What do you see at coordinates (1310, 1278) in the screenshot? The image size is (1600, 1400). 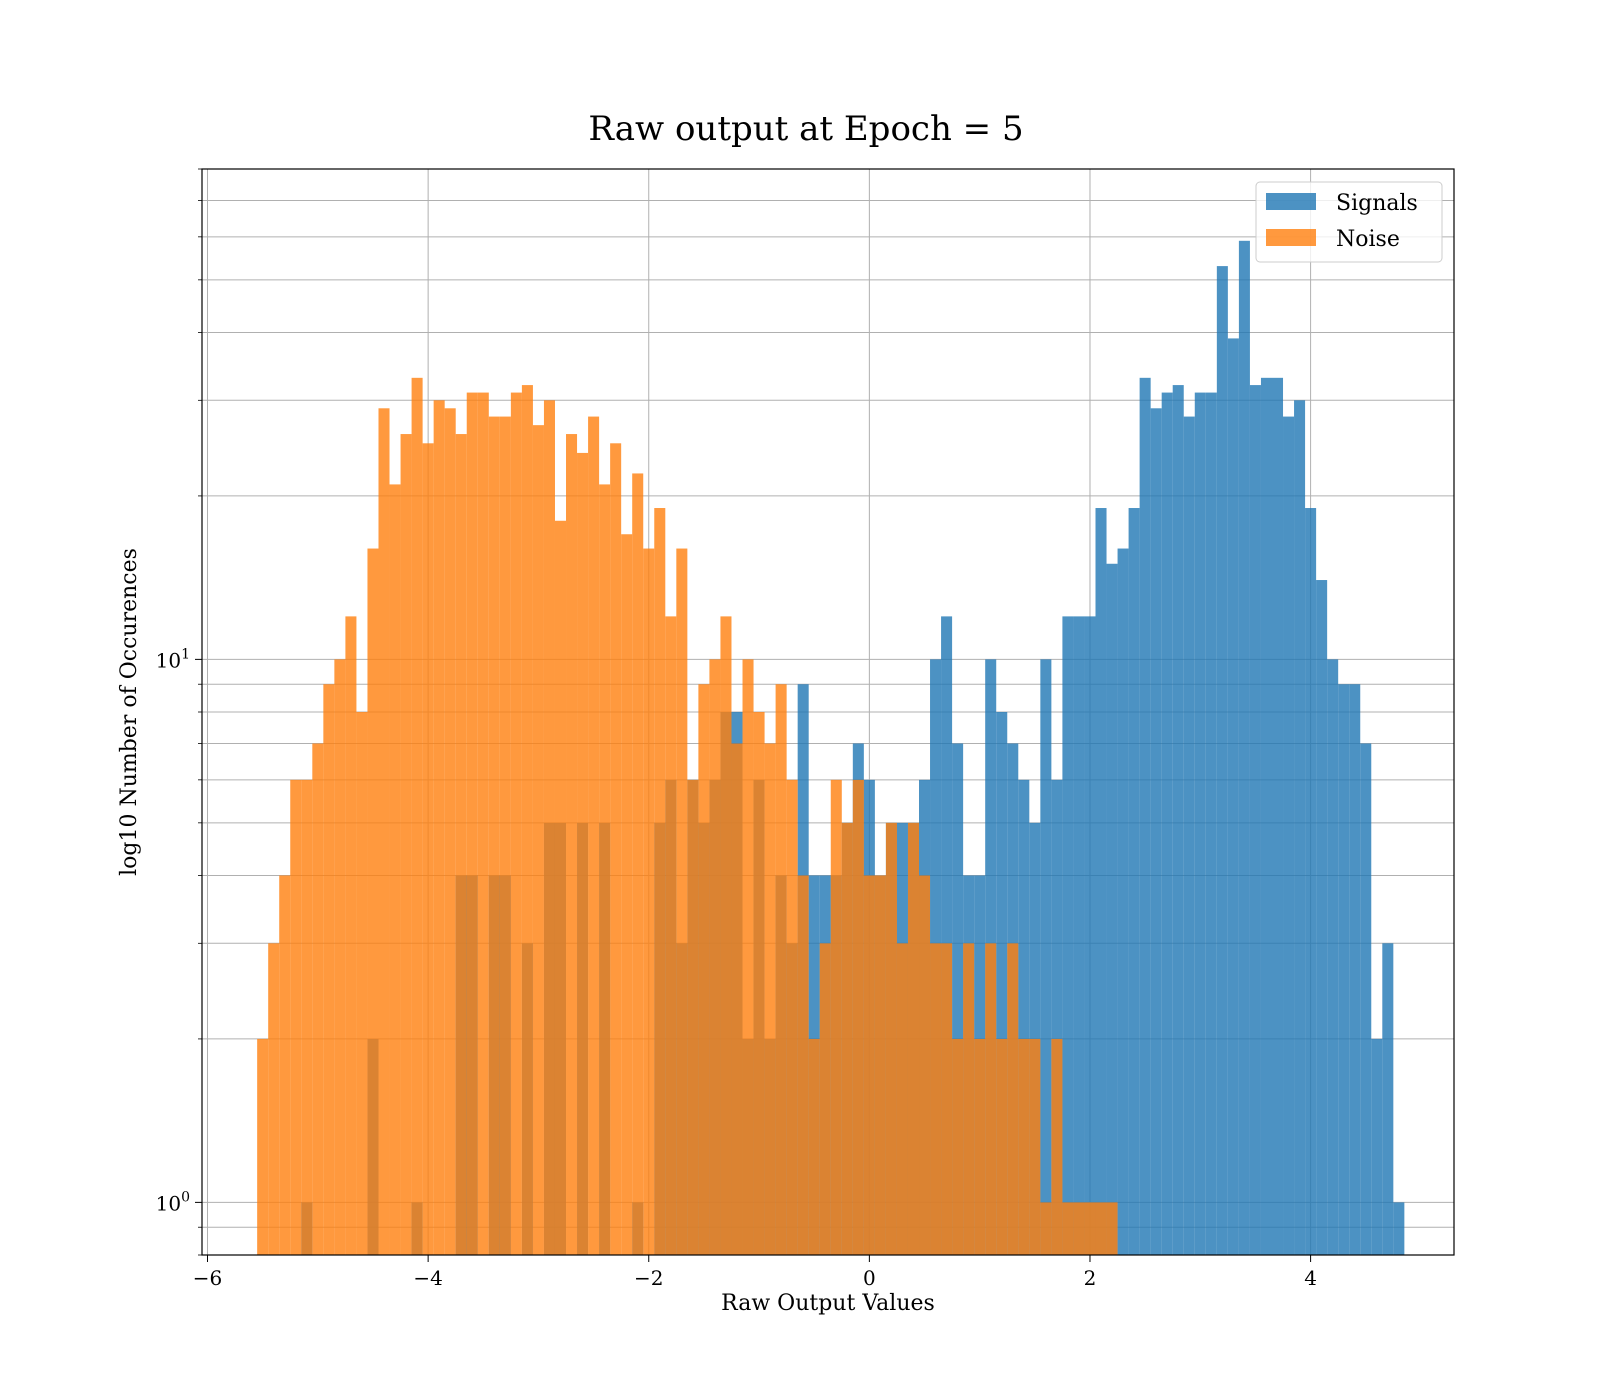 I see `x-tick-label-5: 4` at bounding box center [1310, 1278].